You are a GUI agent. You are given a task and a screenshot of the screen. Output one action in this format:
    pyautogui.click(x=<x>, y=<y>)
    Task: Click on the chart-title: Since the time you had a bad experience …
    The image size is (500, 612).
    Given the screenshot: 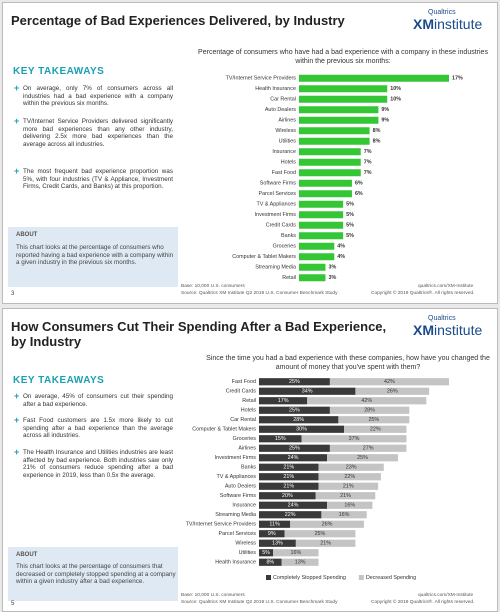 What is the action you would take?
    pyautogui.click(x=348, y=363)
    